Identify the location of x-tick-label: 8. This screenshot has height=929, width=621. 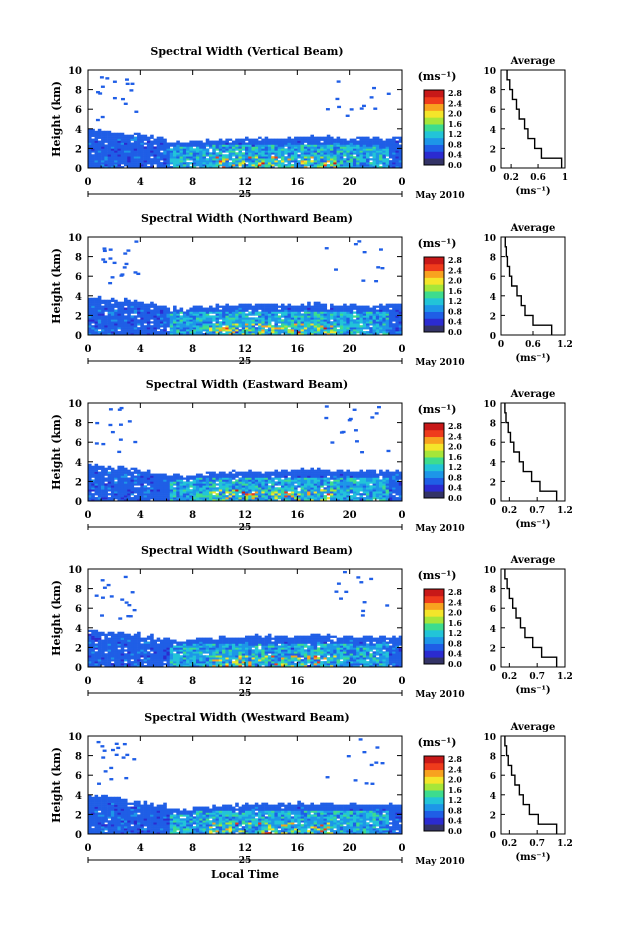
(192, 182).